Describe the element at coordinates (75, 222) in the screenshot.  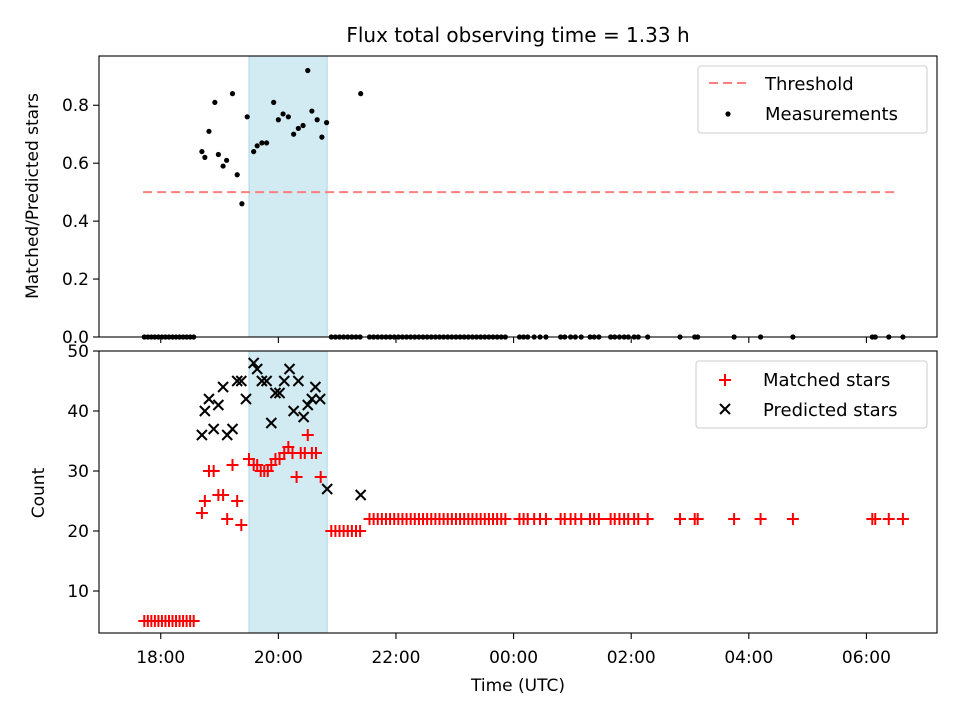
I see `y-tick-label: 0.4` at that location.